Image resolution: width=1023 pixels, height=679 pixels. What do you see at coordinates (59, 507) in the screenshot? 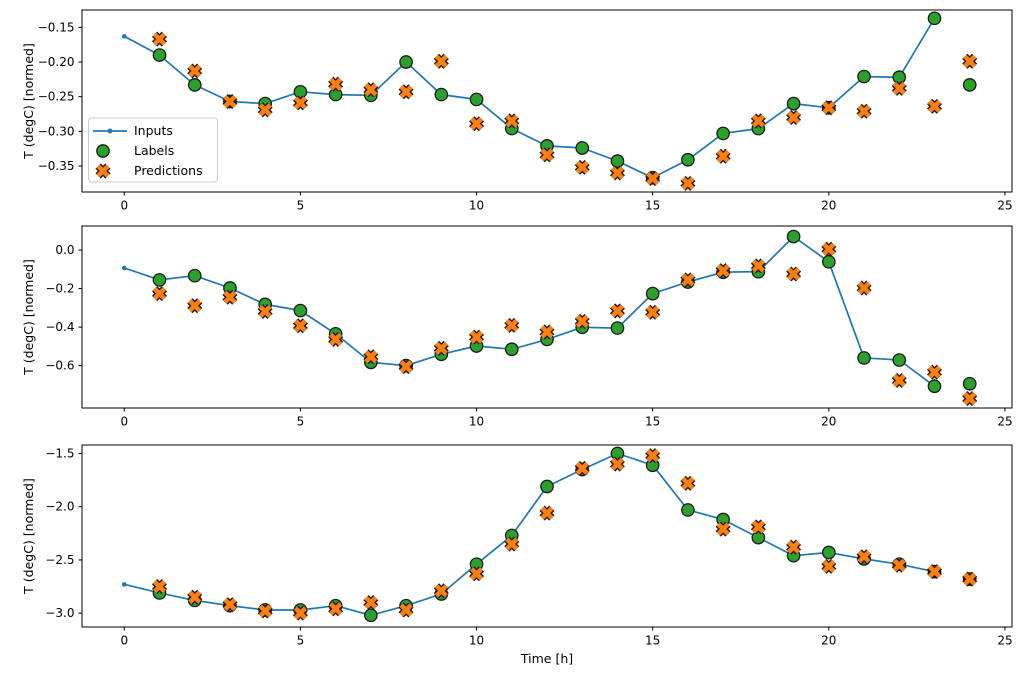
I see `y-tick-label: −2.0` at bounding box center [59, 507].